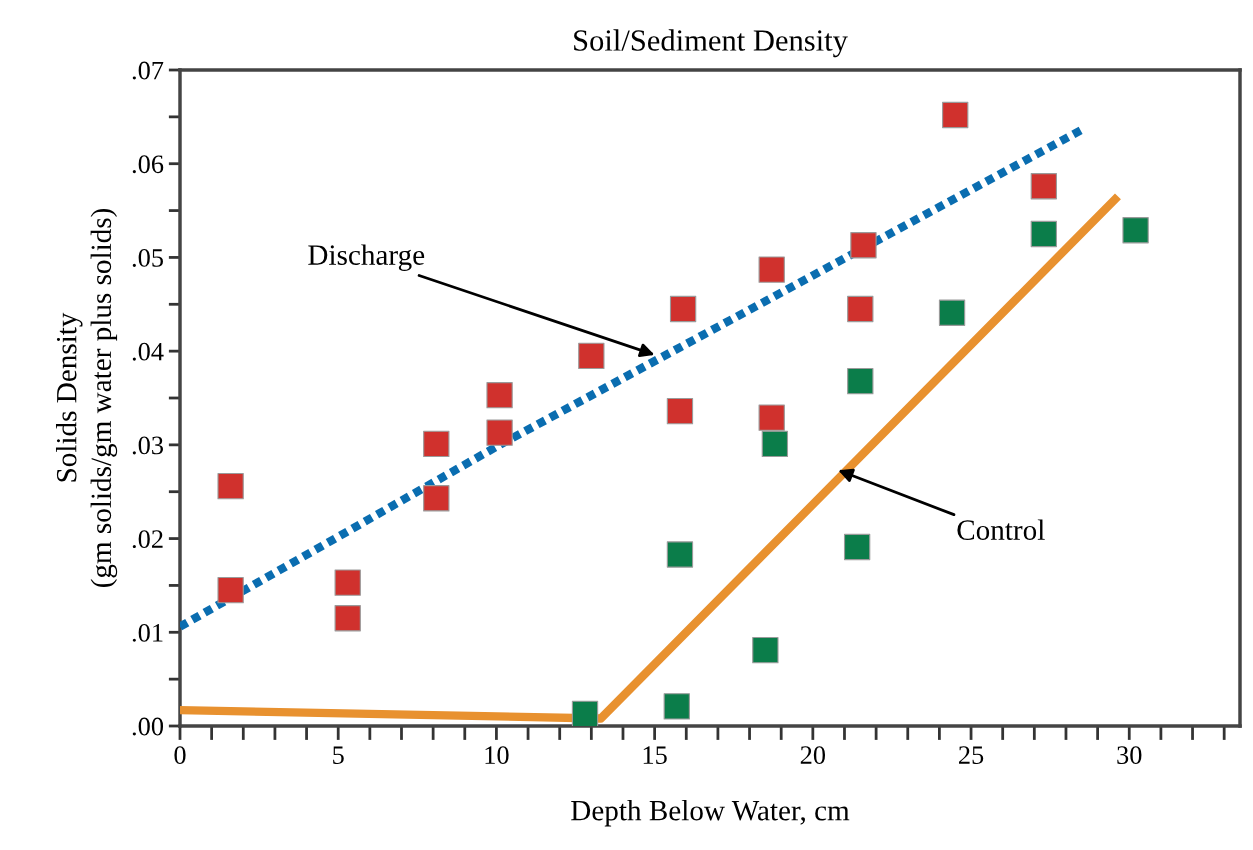 This screenshot has height=850, width=1253. Describe the element at coordinates (655, 755) in the screenshot. I see `x-tick-label: 15` at that location.